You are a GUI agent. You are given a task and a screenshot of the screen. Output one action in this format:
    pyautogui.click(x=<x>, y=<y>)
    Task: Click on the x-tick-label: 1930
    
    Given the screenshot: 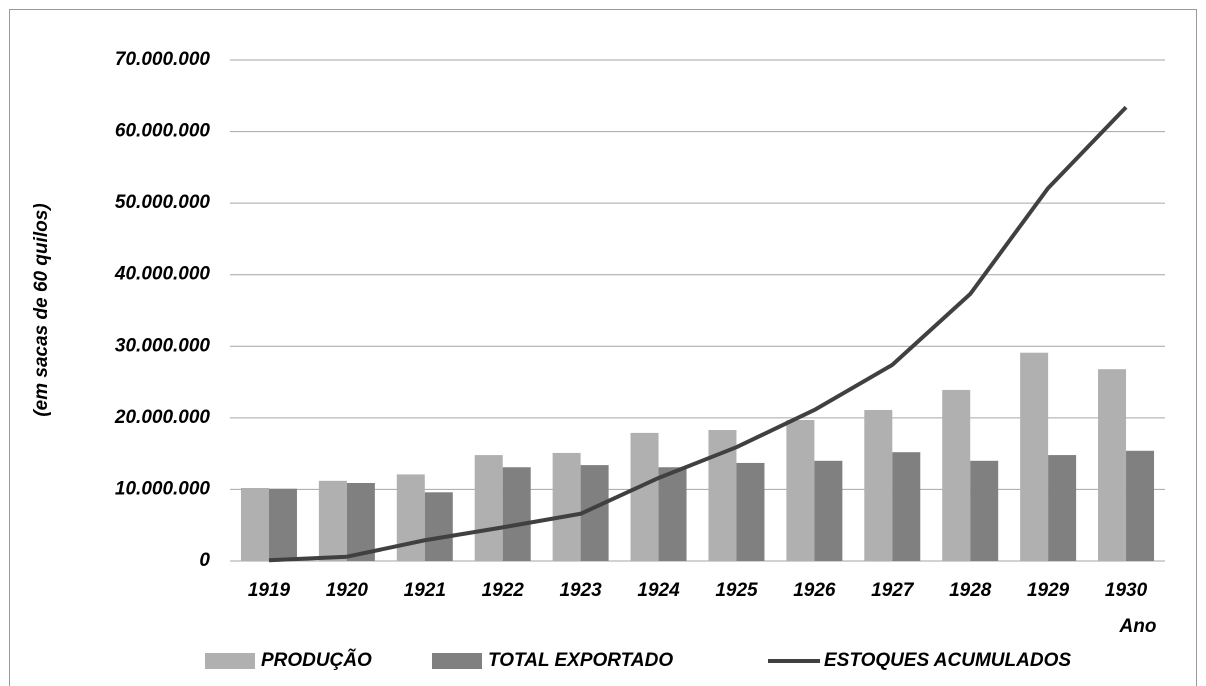 What is the action you would take?
    pyautogui.click(x=1126, y=590)
    